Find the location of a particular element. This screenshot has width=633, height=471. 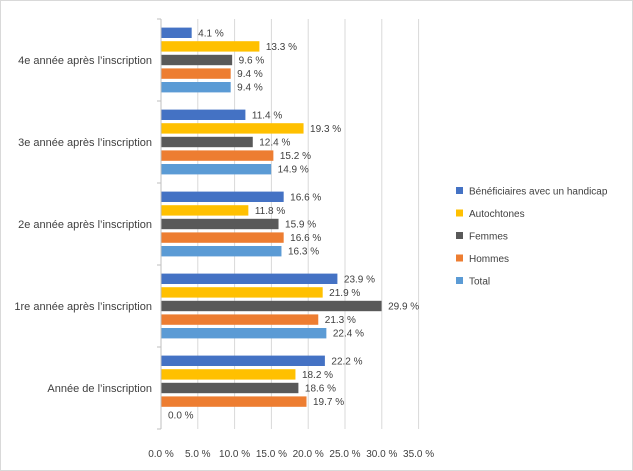

legend-label: Total is located at coordinates (479, 282).